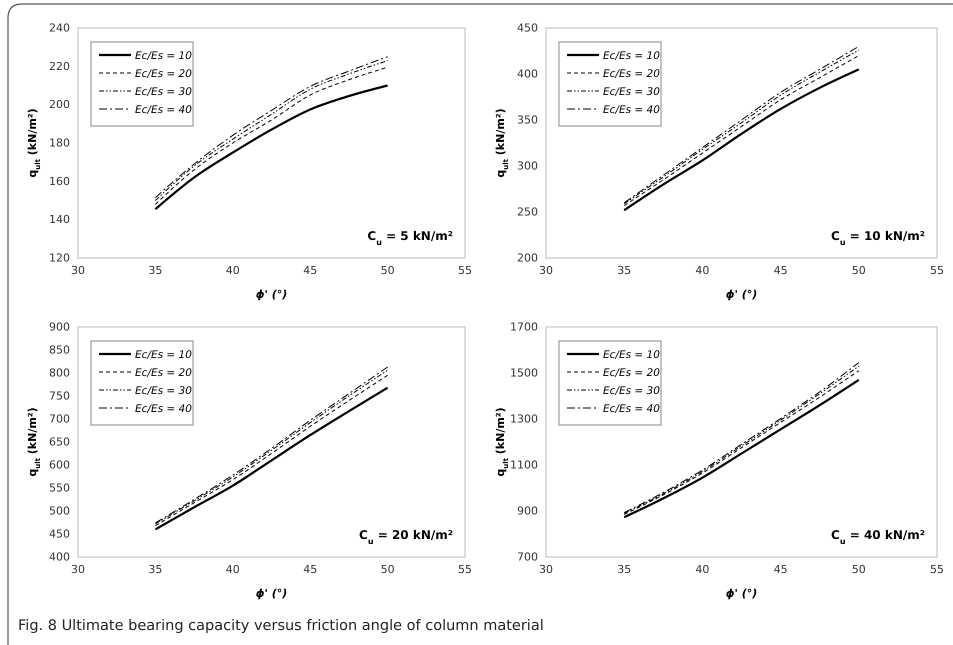 Image resolution: width=953 pixels, height=645 pixels. I want to click on y-tick-label: 500, so click(59, 511).